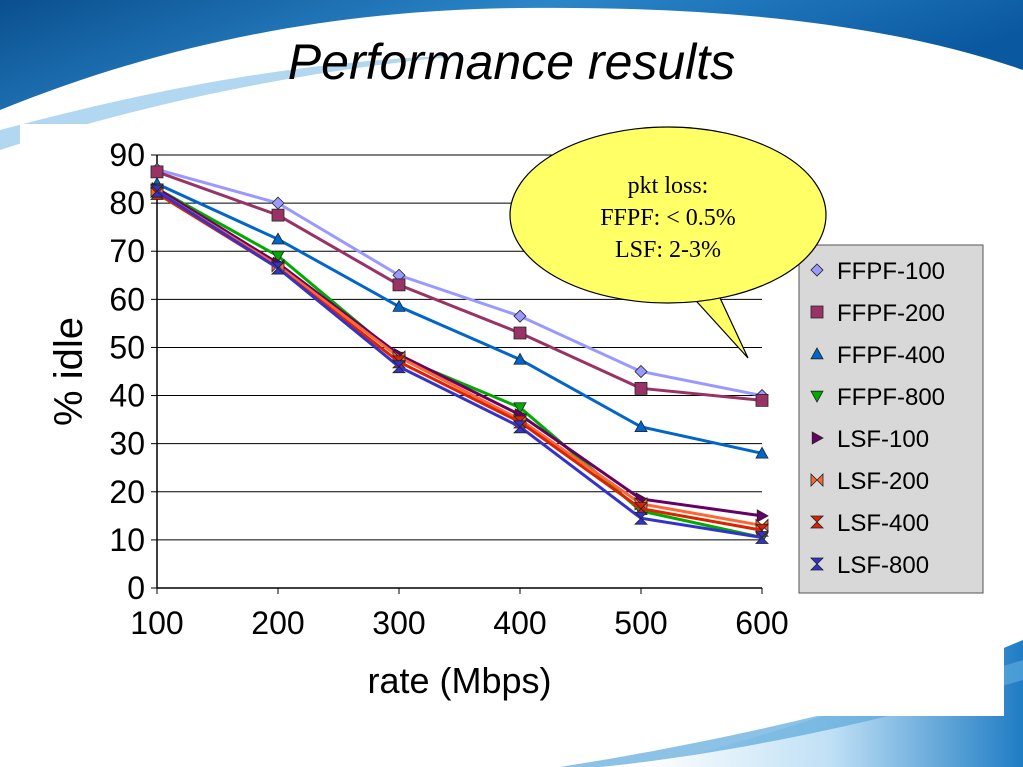 This screenshot has height=767, width=1023. I want to click on legend-item: LSF-100, so click(870, 439).